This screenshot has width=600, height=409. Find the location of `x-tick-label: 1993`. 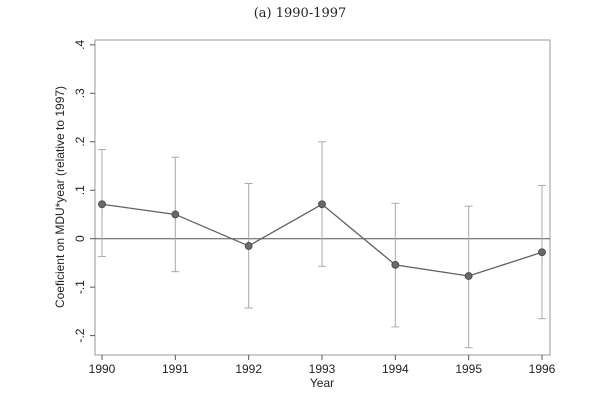

x-tick-label: 1993 is located at coordinates (322, 369).